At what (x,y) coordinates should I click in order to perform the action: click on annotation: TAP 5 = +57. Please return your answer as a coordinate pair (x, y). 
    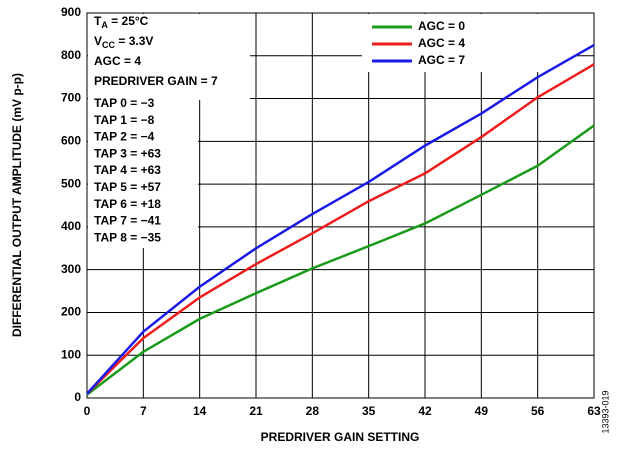
    Looking at the image, I should click on (127, 187).